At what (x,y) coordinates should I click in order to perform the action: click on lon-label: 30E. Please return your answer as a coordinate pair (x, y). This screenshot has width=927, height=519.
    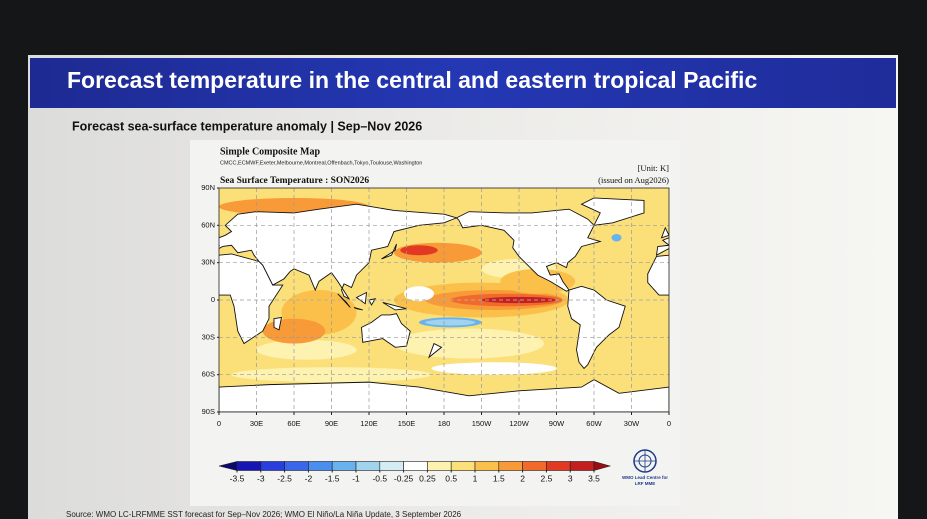
    Looking at the image, I should click on (256, 423).